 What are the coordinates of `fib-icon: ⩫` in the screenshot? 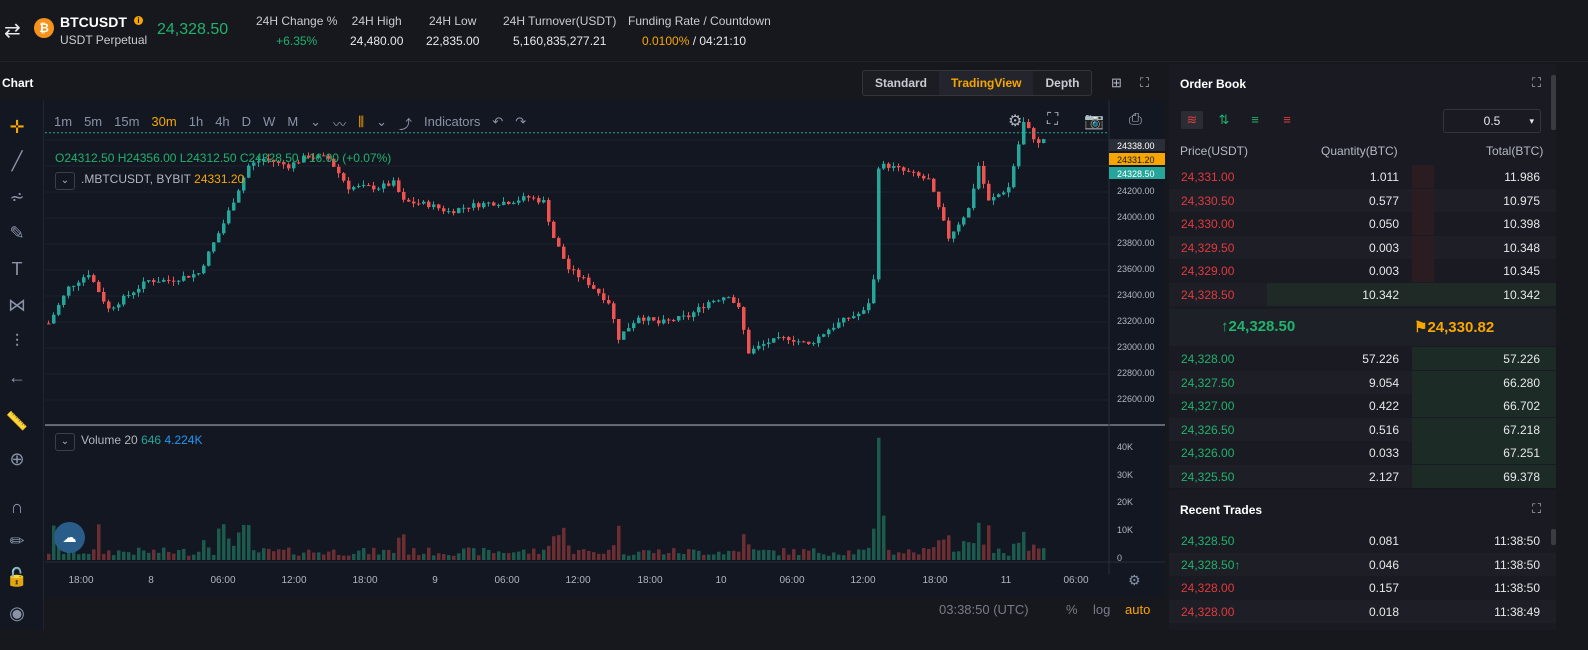 It's located at (17, 197).